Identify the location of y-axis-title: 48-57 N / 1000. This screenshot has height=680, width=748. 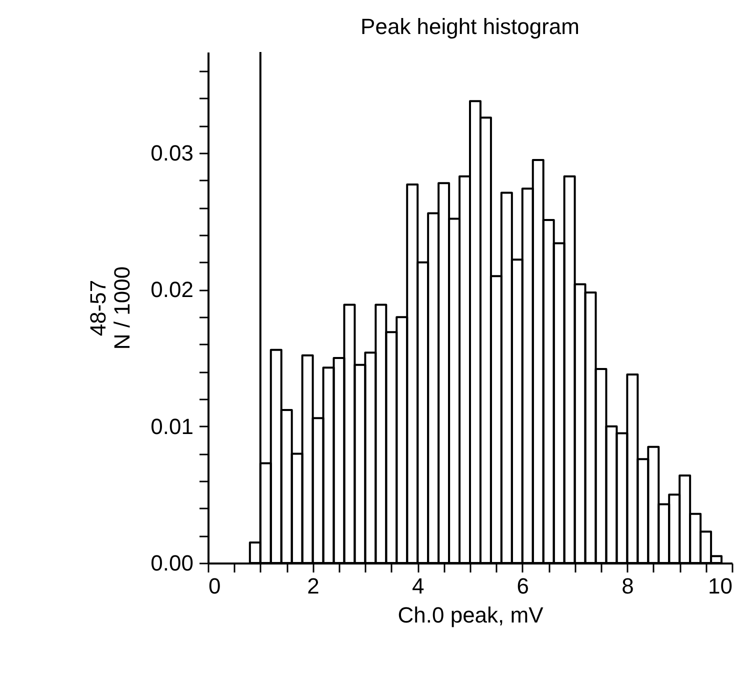
(110, 308).